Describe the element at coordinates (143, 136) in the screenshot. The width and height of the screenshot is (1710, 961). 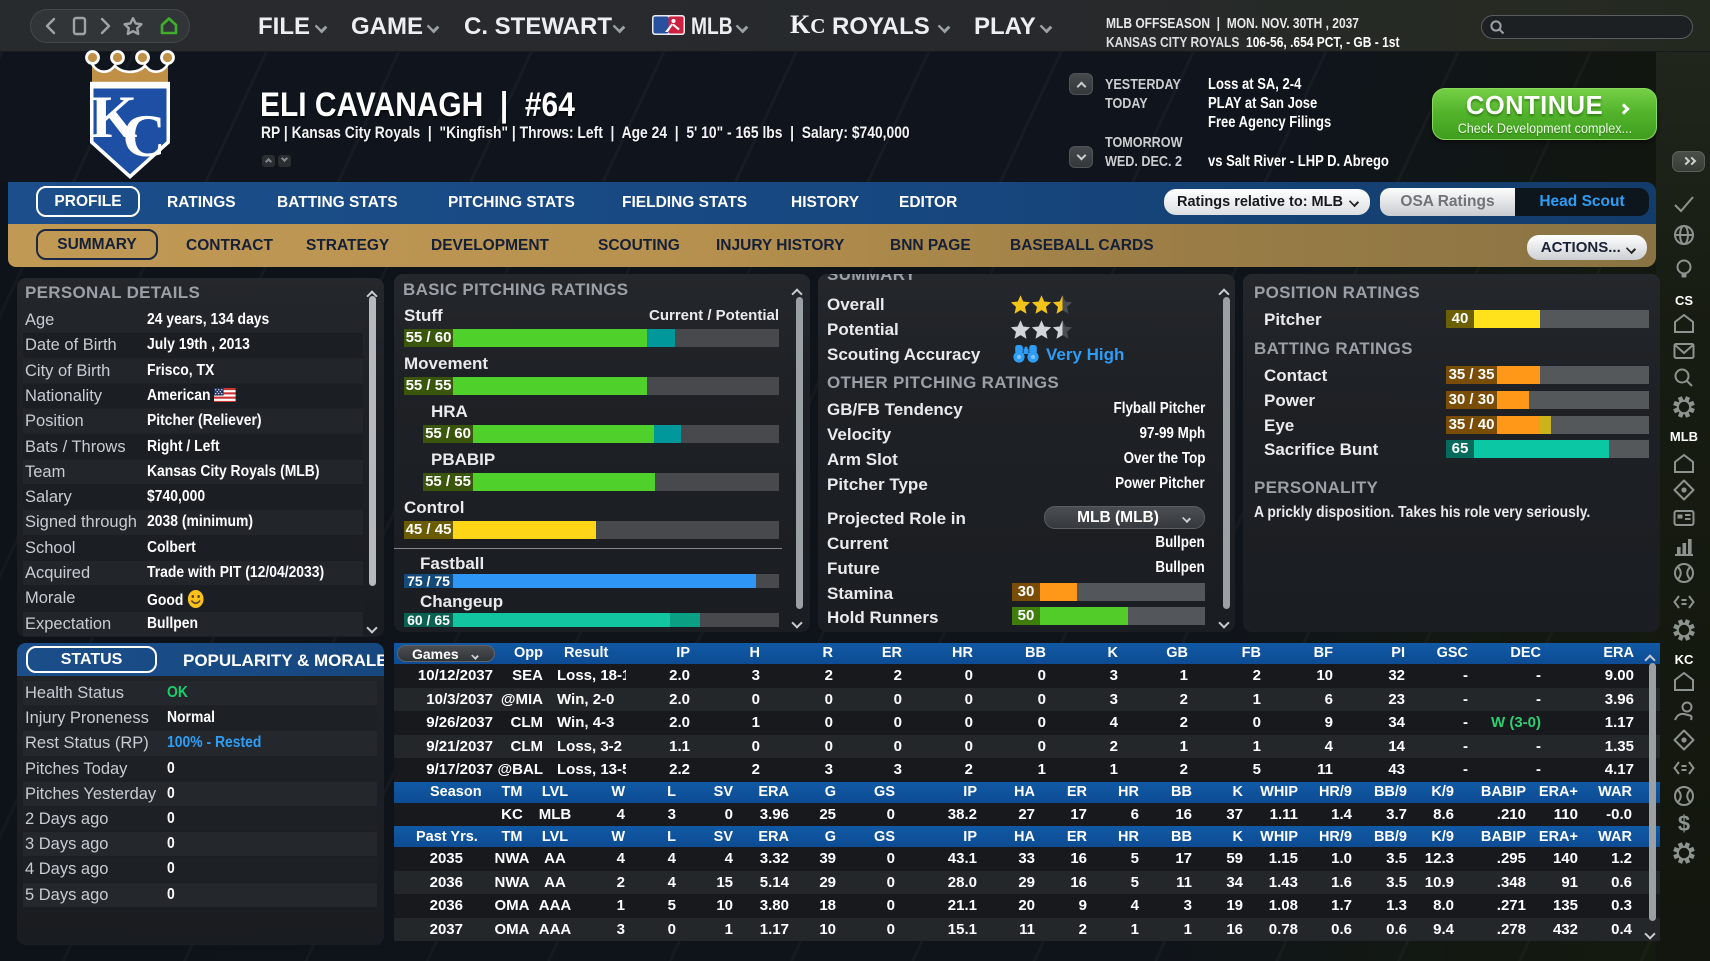
I see `svg-text: C` at that location.